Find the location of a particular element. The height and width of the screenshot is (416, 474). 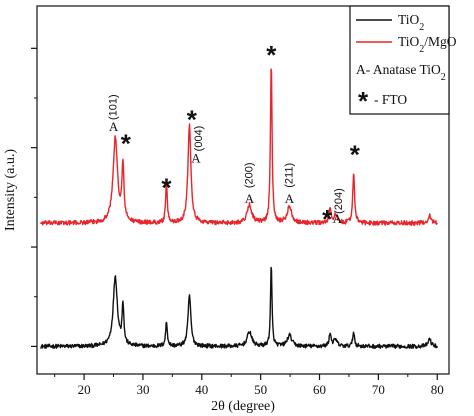

legend-label: TiO2/MgO is located at coordinates (427, 44).